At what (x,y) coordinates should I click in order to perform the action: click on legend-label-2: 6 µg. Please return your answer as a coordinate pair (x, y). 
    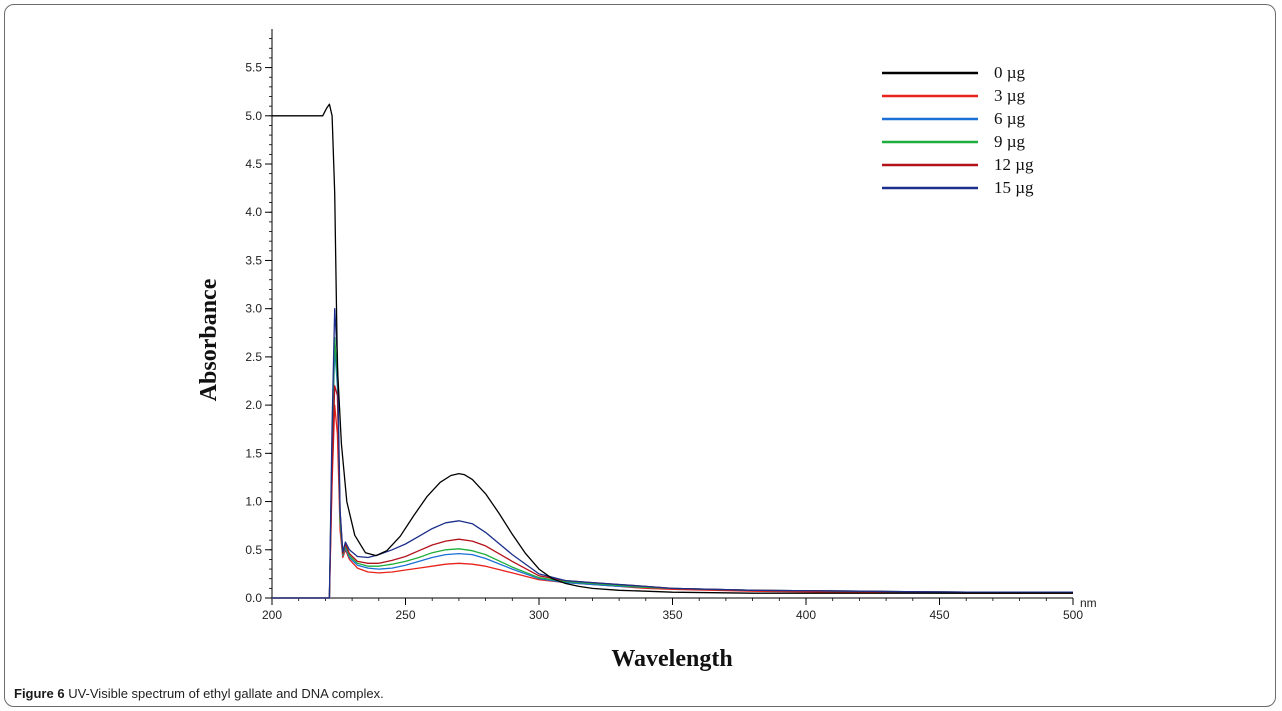
    Looking at the image, I should click on (1010, 118).